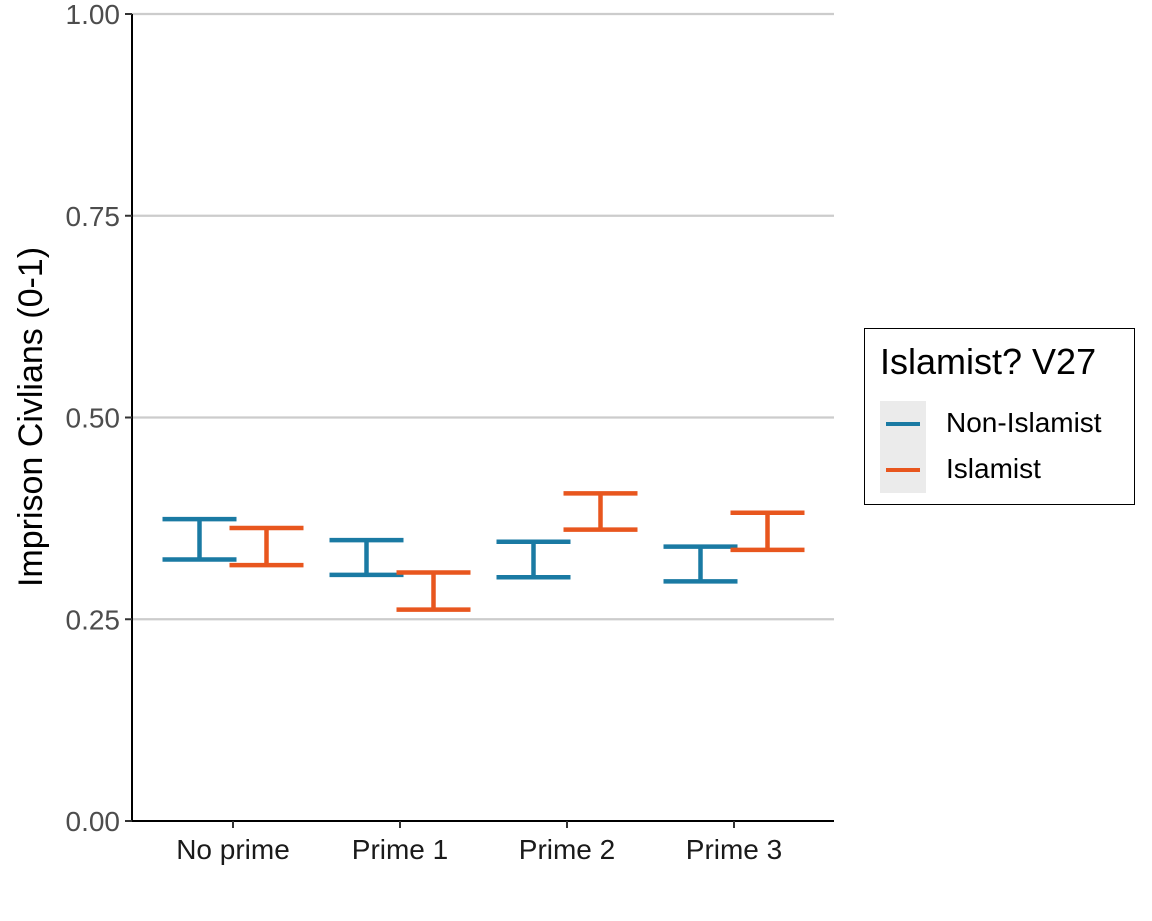 This screenshot has height=921, width=1152. What do you see at coordinates (233, 849) in the screenshot?
I see `x-tick-label: No prime` at bounding box center [233, 849].